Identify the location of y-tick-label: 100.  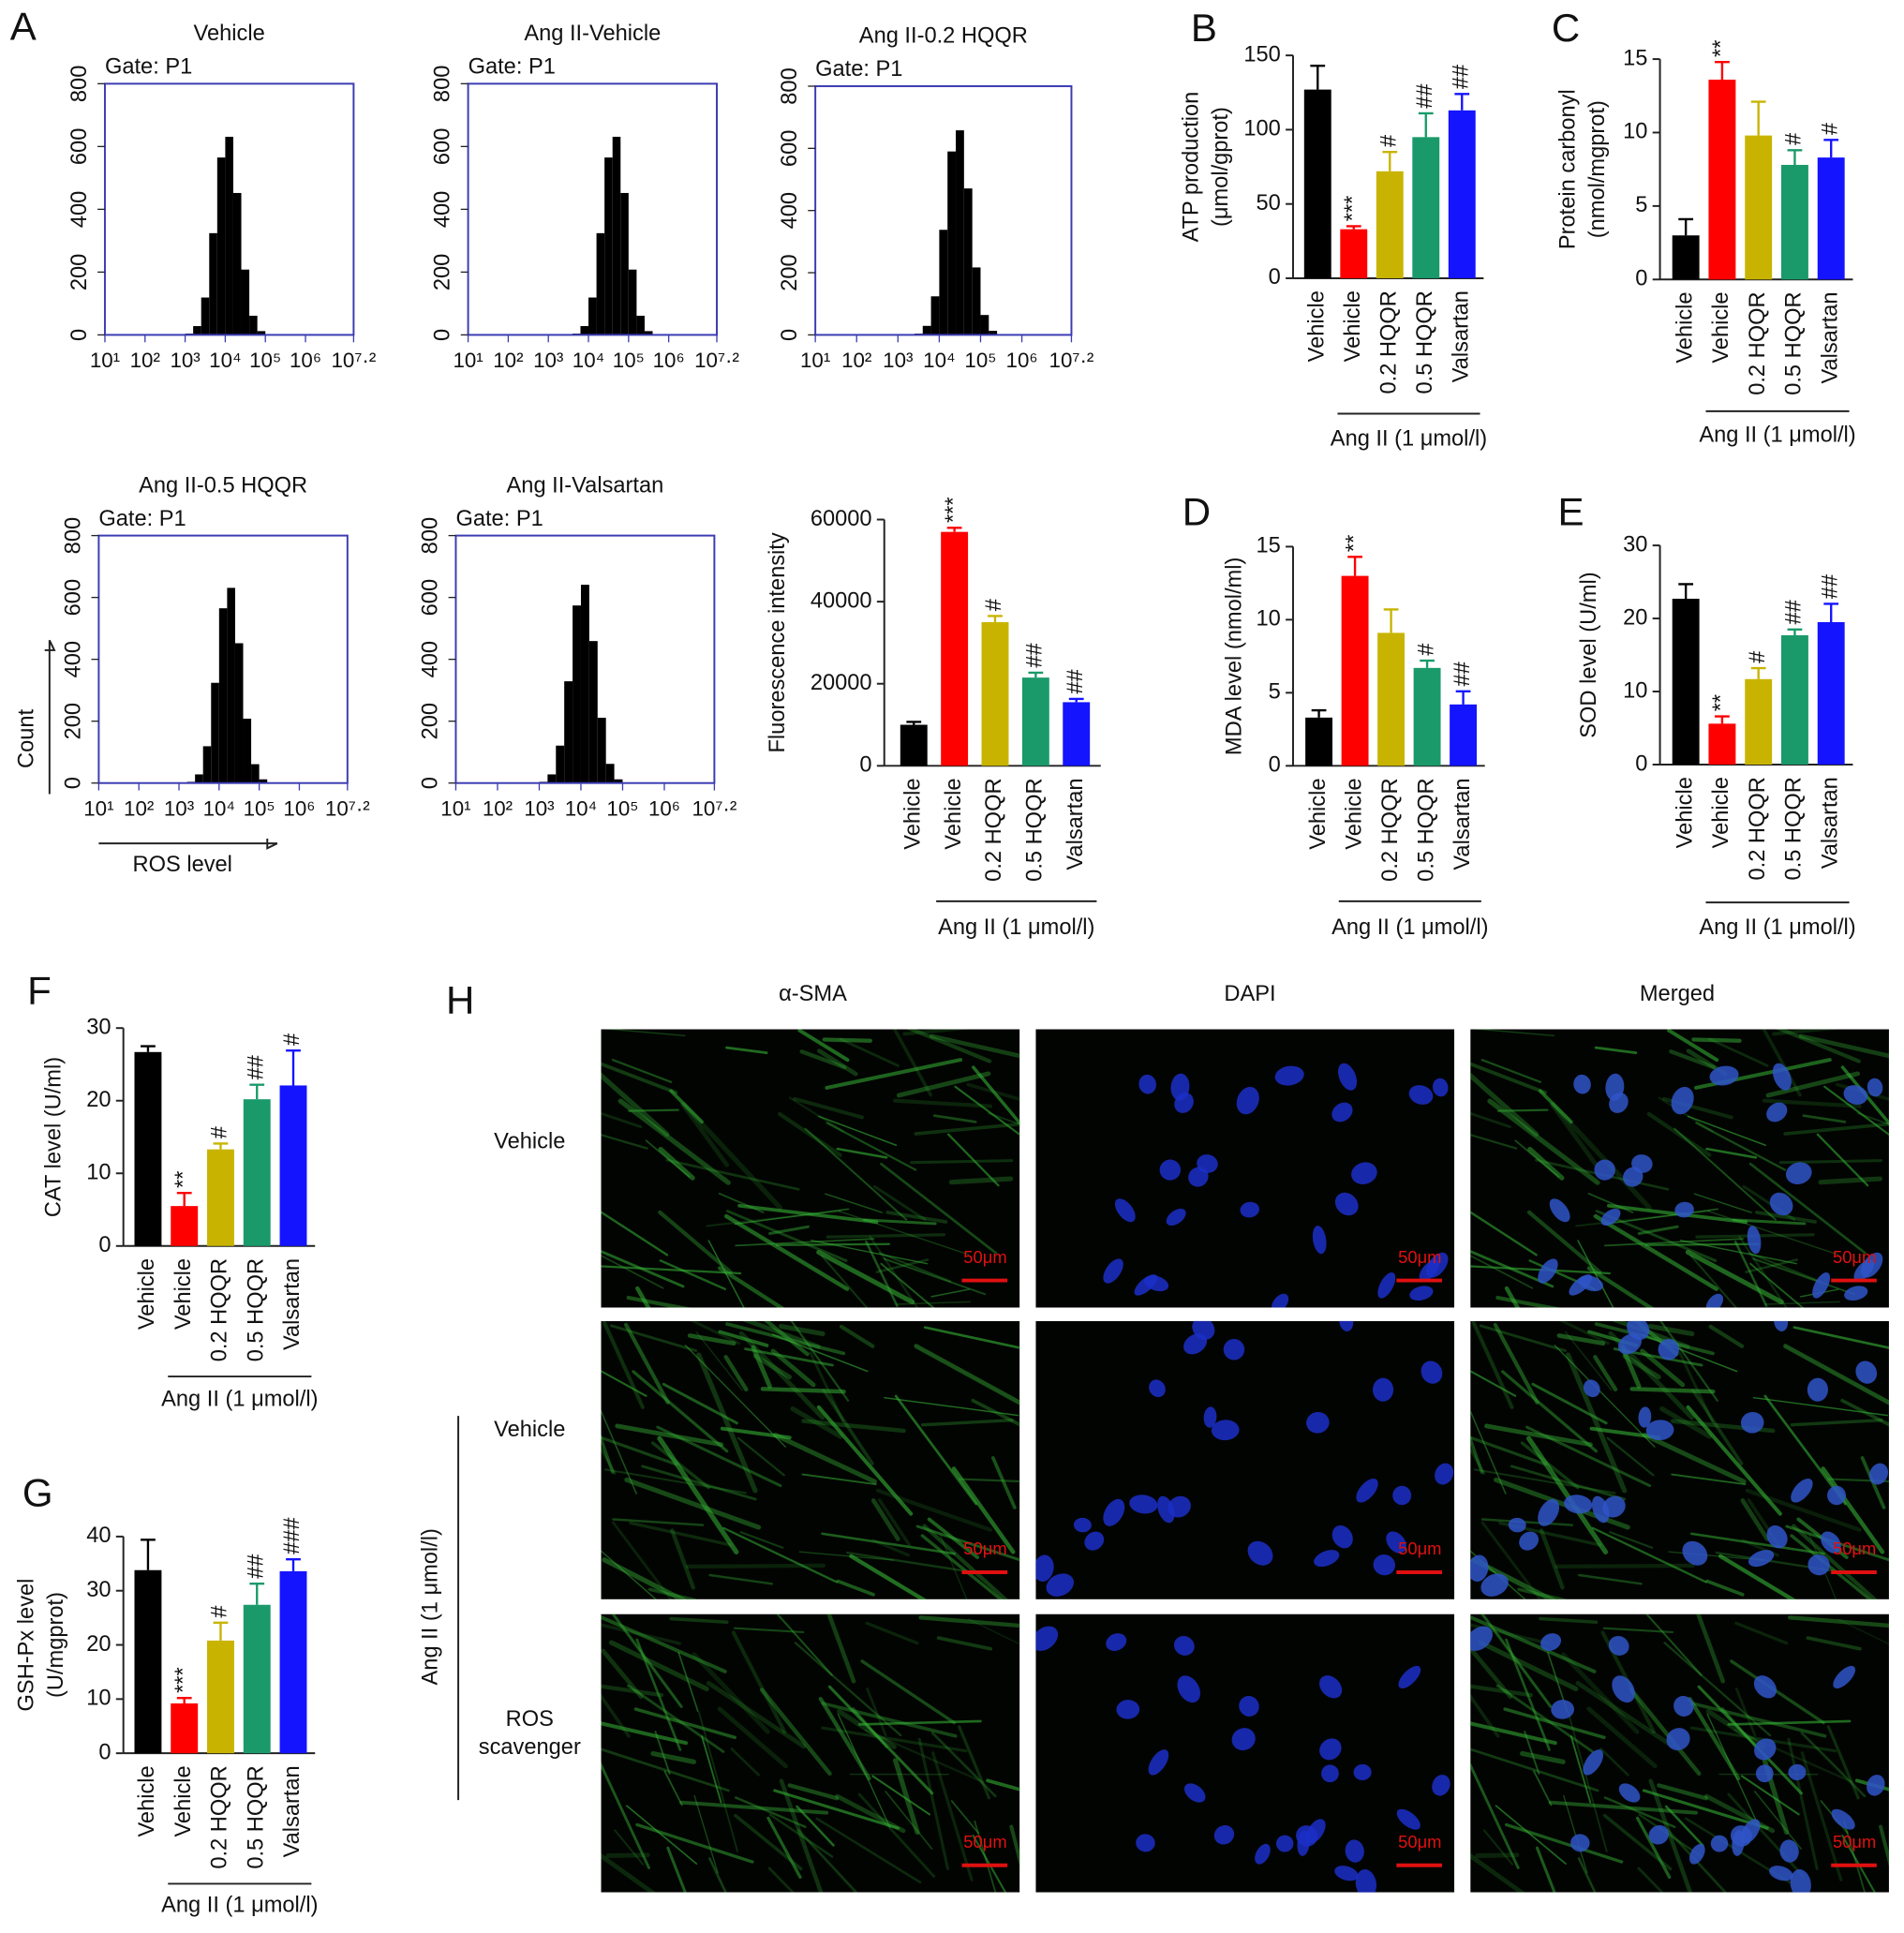
(1261, 129).